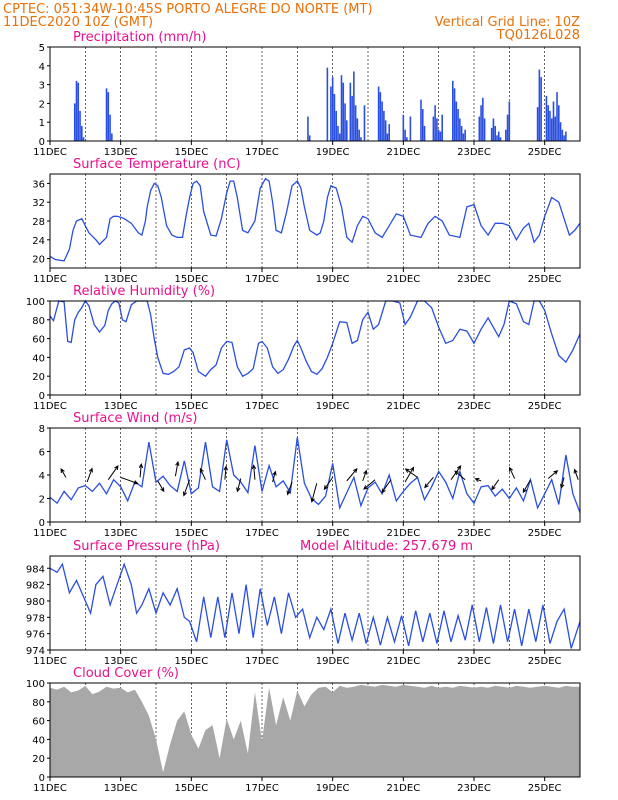 The height and width of the screenshot is (800, 618). I want to click on wind-series-line, so click(315, 475).